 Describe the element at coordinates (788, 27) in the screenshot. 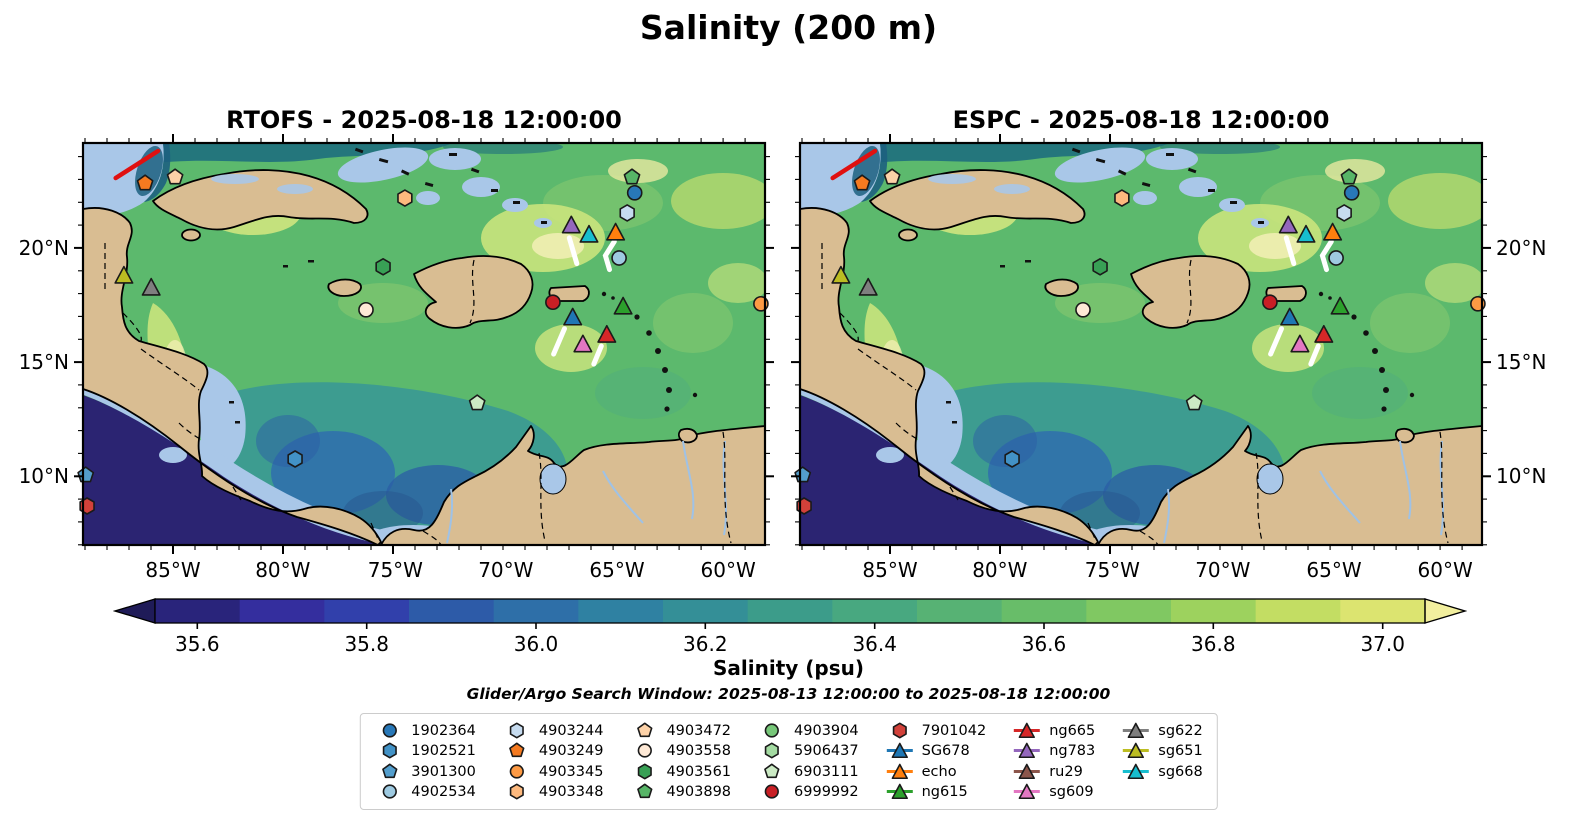

I see `figure-title: Salinity (200 m)` at that location.